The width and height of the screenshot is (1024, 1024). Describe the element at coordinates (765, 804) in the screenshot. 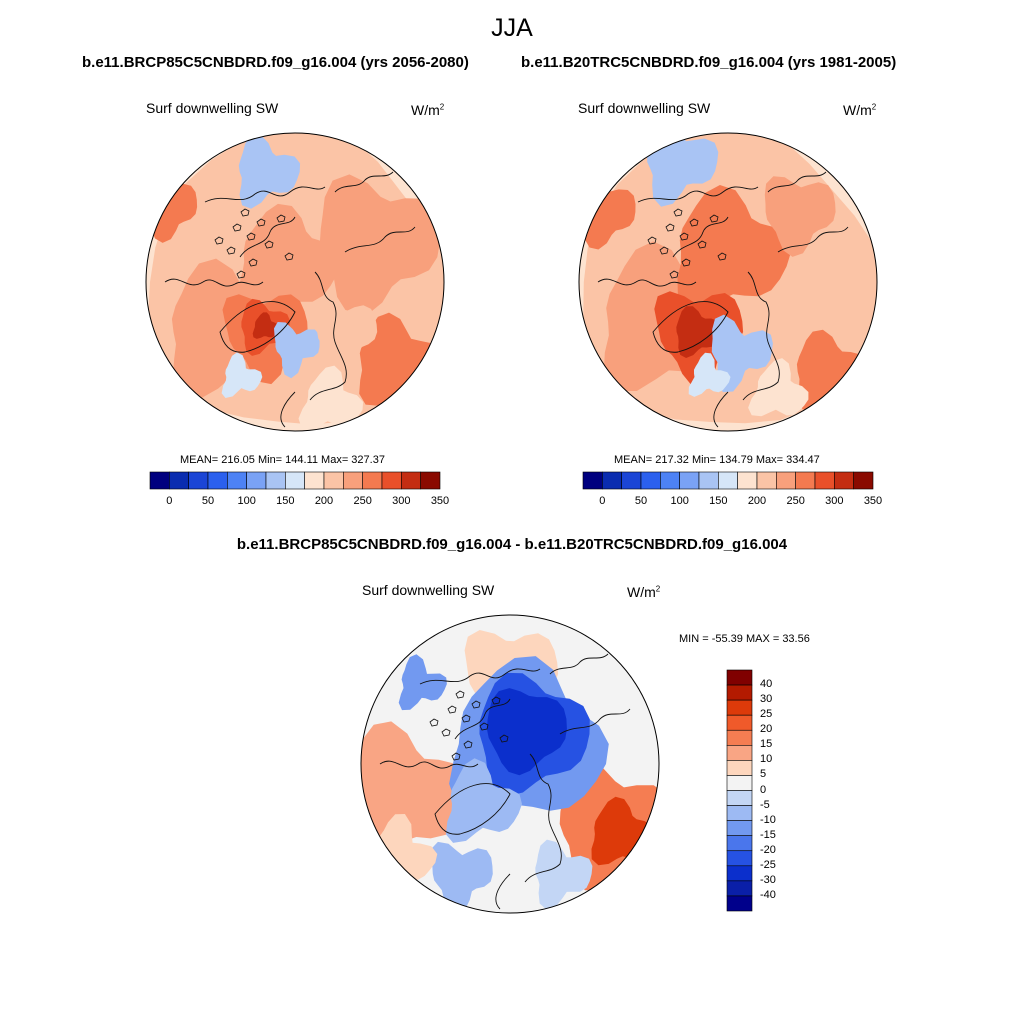

I see `colorbar-label: -5` at that location.